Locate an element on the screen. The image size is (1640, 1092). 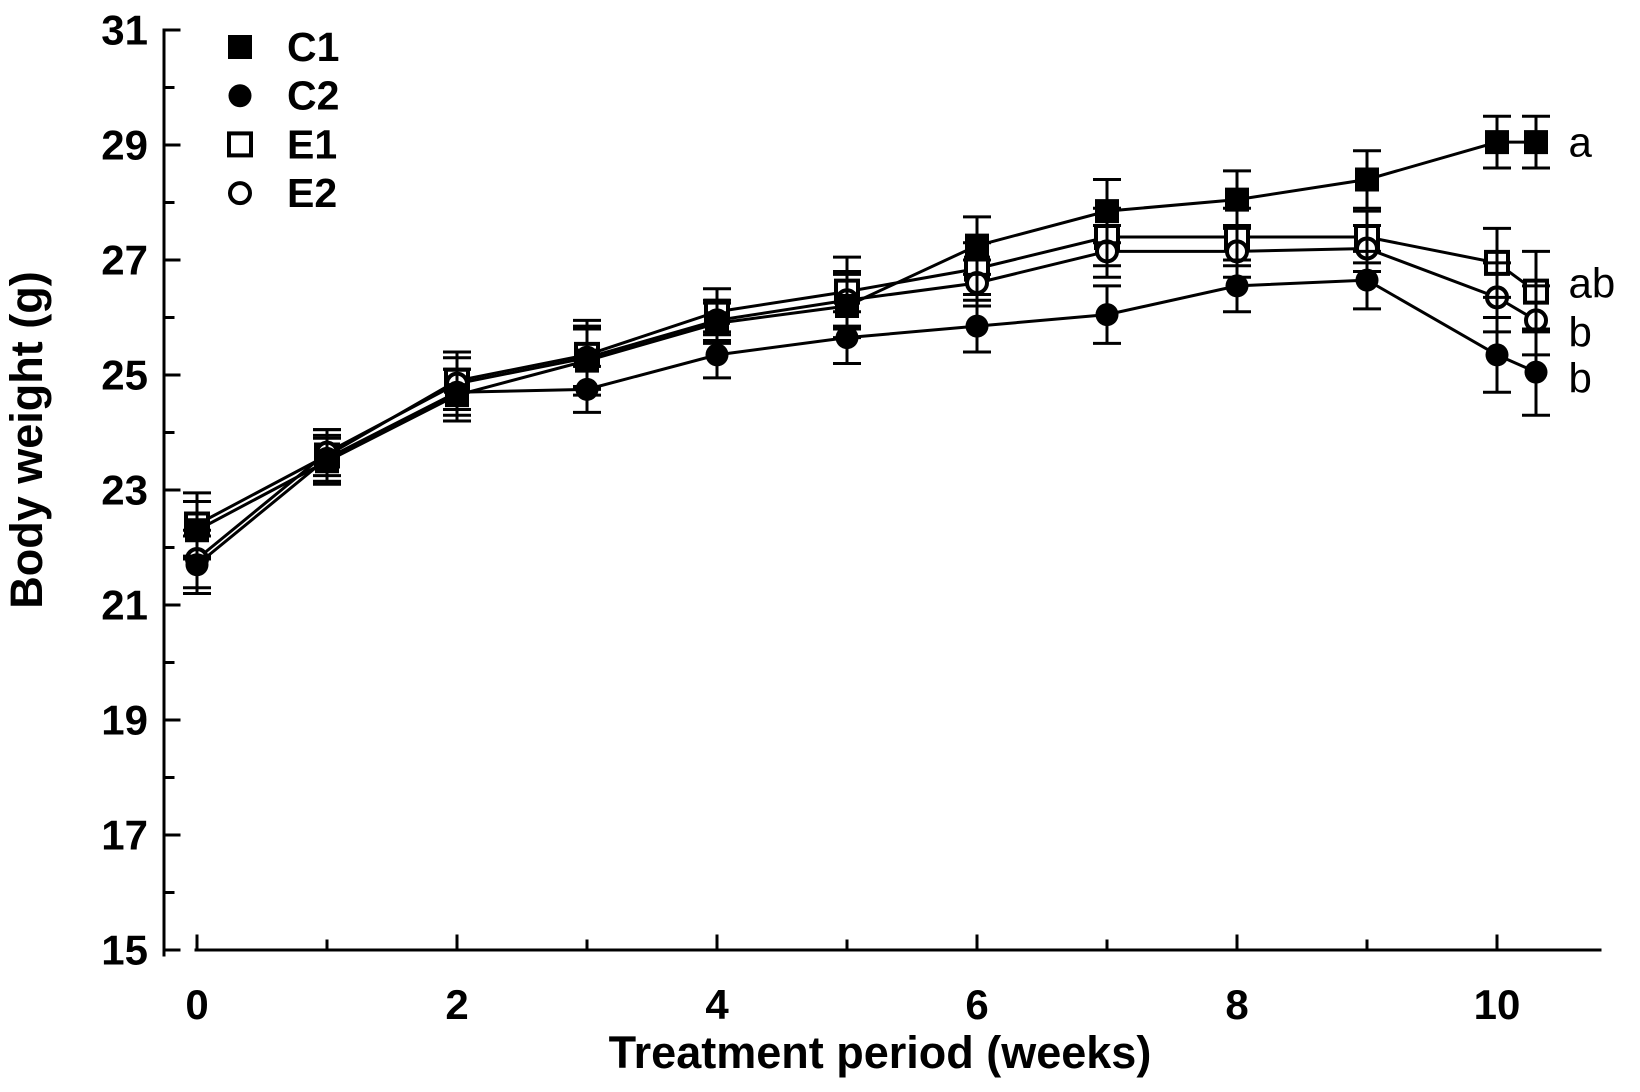
y-tick-label: 23 is located at coordinates (124, 490).